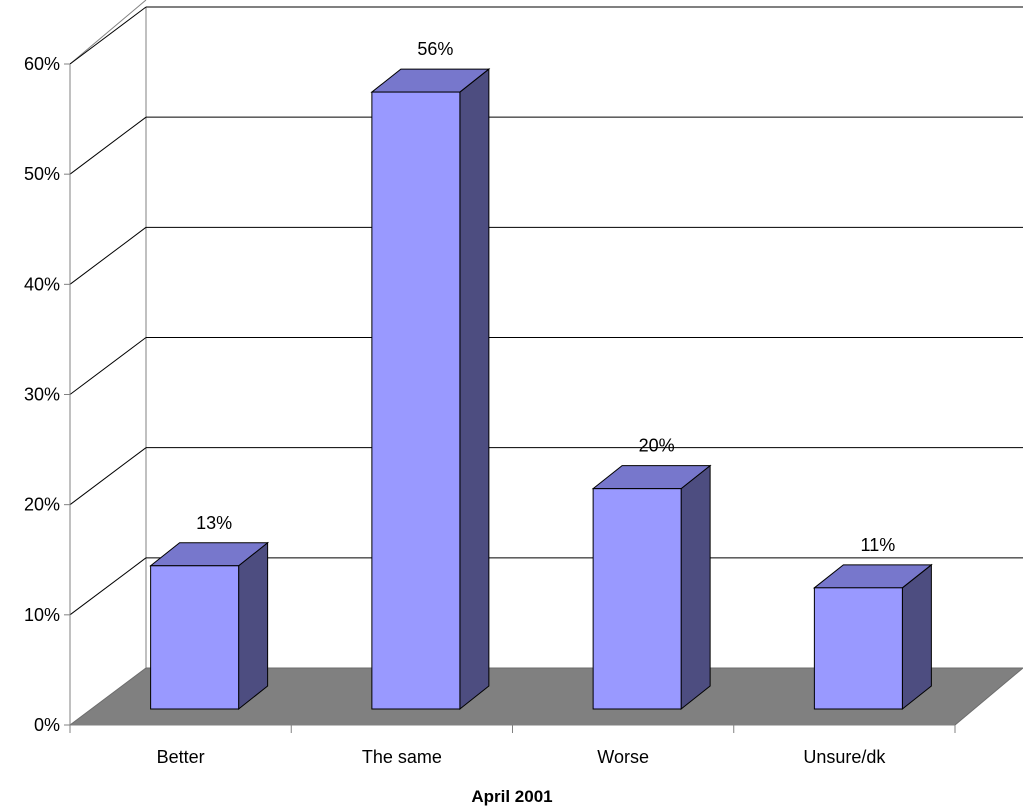  Describe the element at coordinates (181, 757) in the screenshot. I see `x-tick-label: Better` at that location.